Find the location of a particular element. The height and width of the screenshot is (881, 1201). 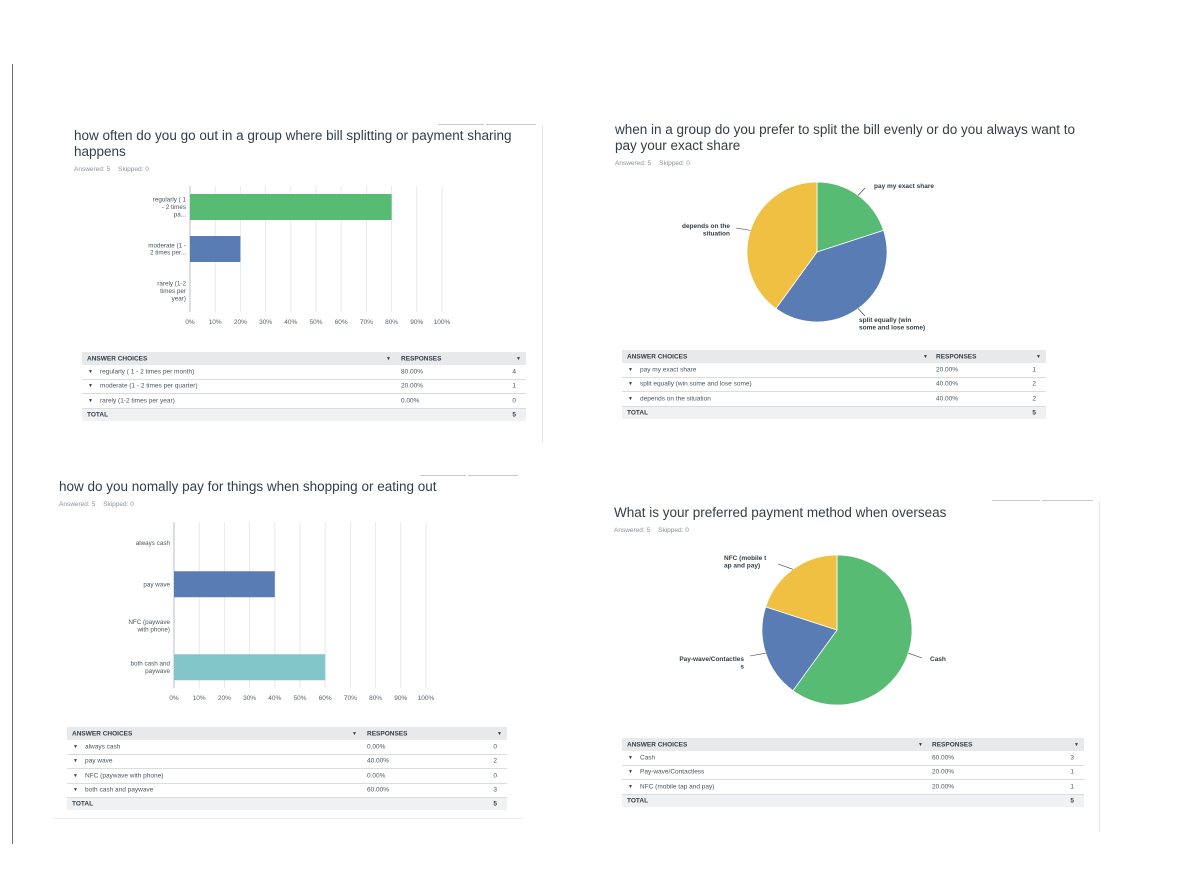

q4-sort-responses-icon: ▼ is located at coordinates (1076, 744).